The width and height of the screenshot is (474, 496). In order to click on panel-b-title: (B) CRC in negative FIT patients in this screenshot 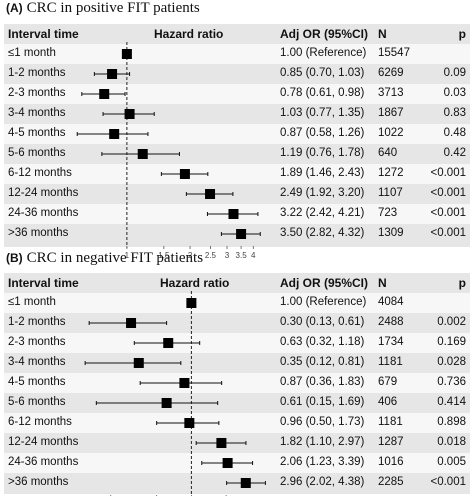, I will do `click(104, 258)`.